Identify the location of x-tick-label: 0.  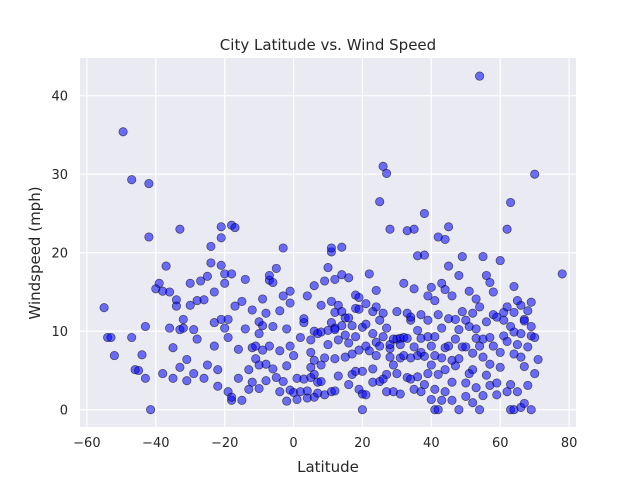
(293, 443).